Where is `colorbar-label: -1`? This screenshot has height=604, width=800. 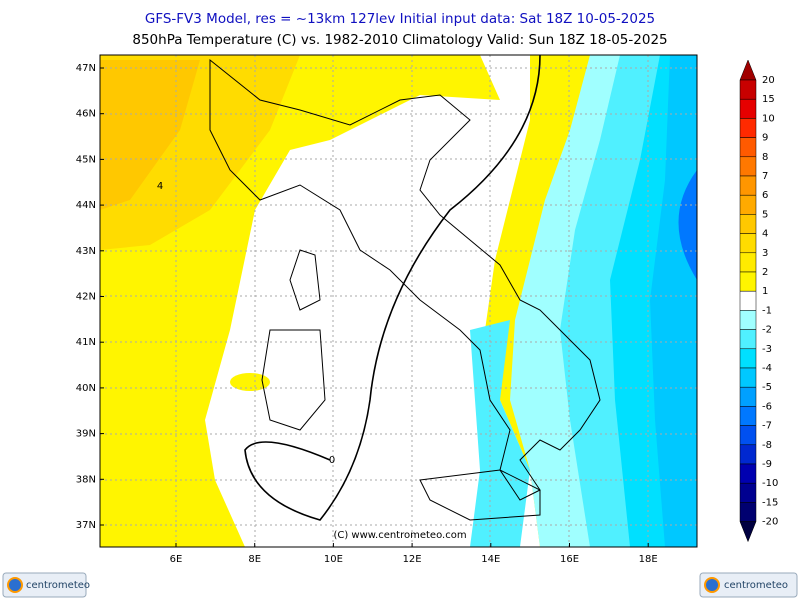 colorbar-label: -1 is located at coordinates (767, 310).